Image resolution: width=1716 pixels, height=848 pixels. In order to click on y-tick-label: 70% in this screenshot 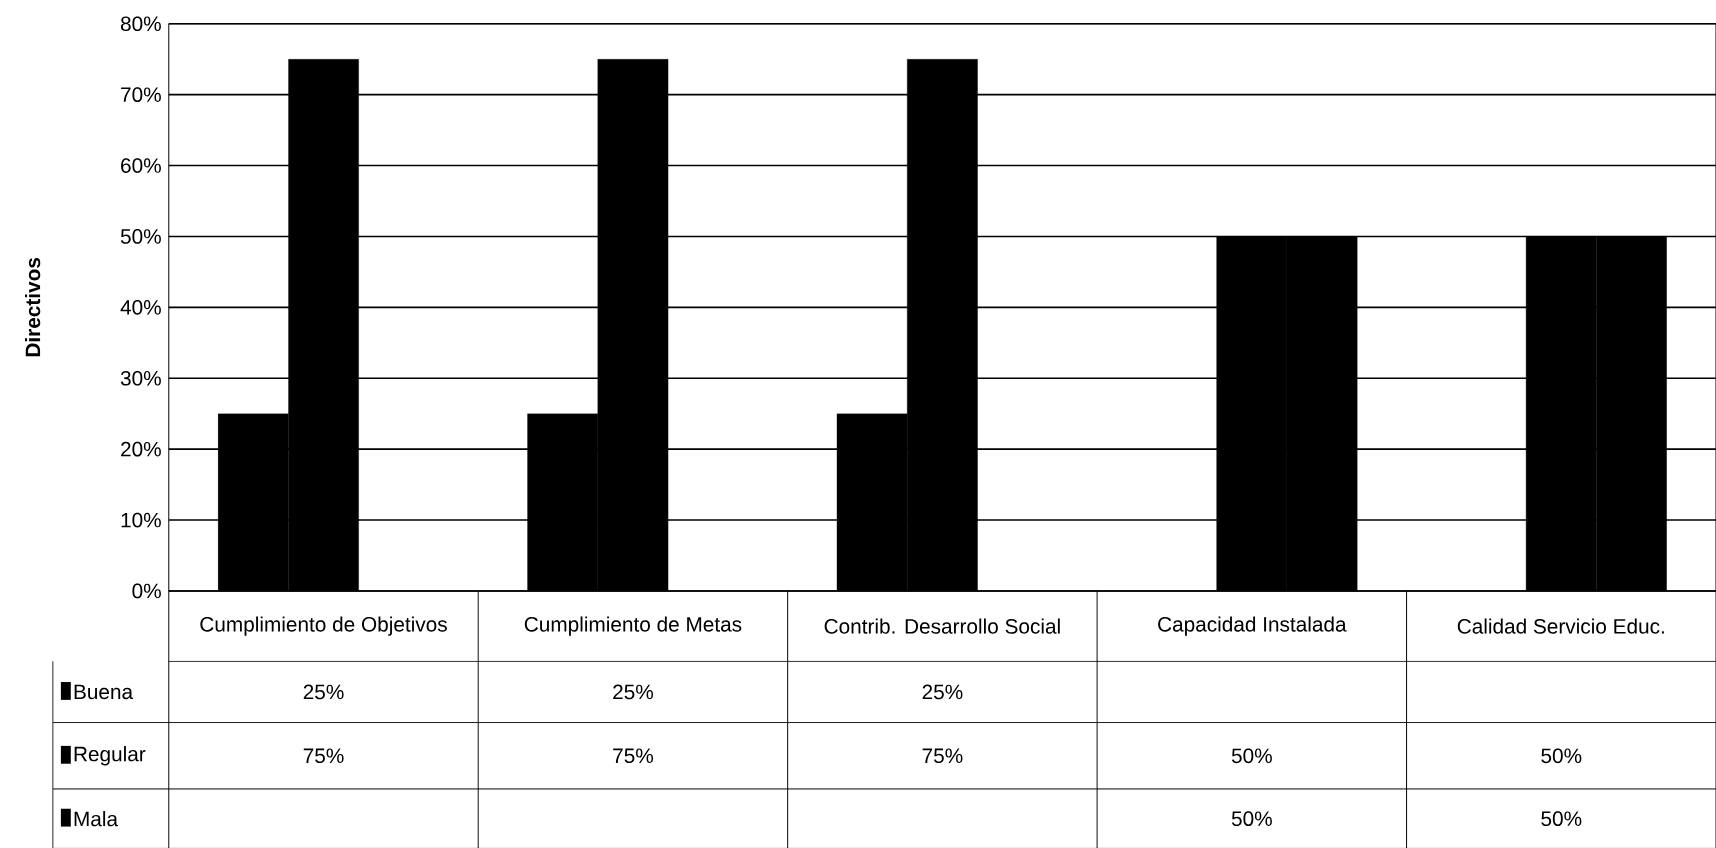, I will do `click(141, 94)`.